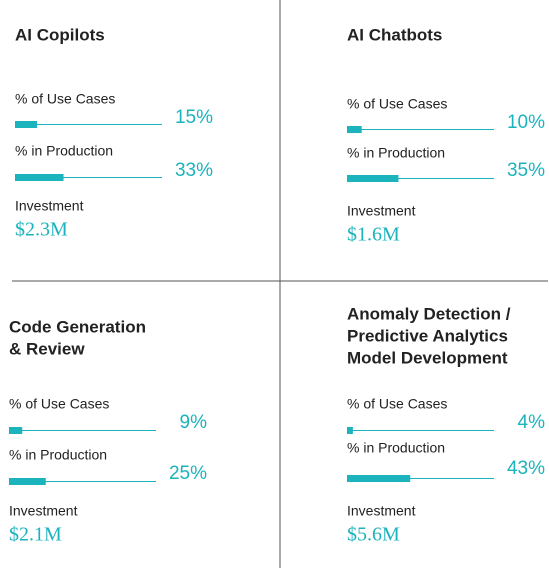 Image resolution: width=549 pixels, height=568 pixels. Describe the element at coordinates (194, 422) in the screenshot. I see `value-label: 9%` at that location.